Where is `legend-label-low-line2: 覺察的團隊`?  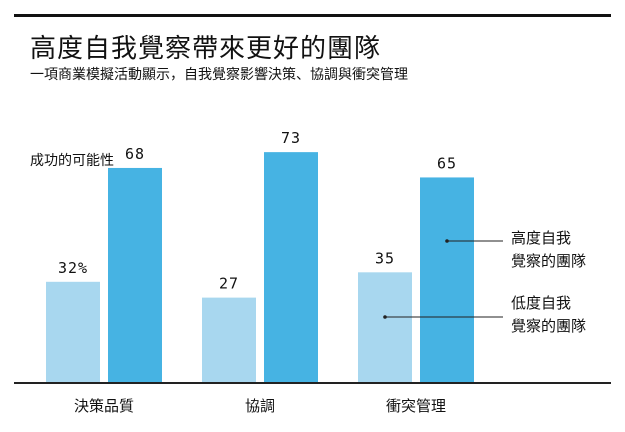
legend-label-low-line2: 覺察的團隊 is located at coordinates (548, 326).